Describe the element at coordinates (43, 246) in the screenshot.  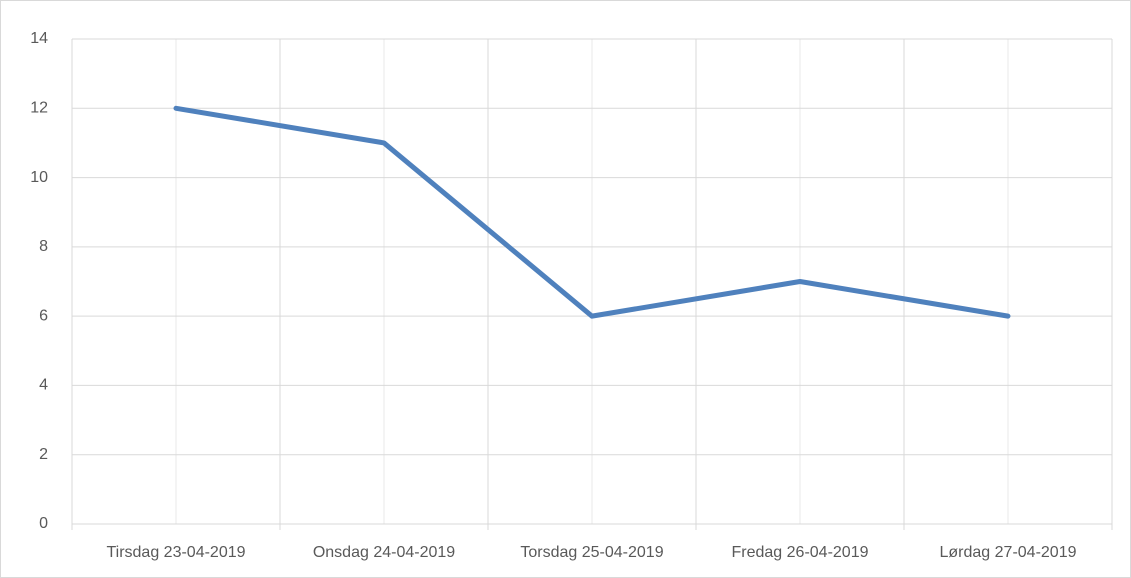
I see `y-tick-label: 8` at that location.